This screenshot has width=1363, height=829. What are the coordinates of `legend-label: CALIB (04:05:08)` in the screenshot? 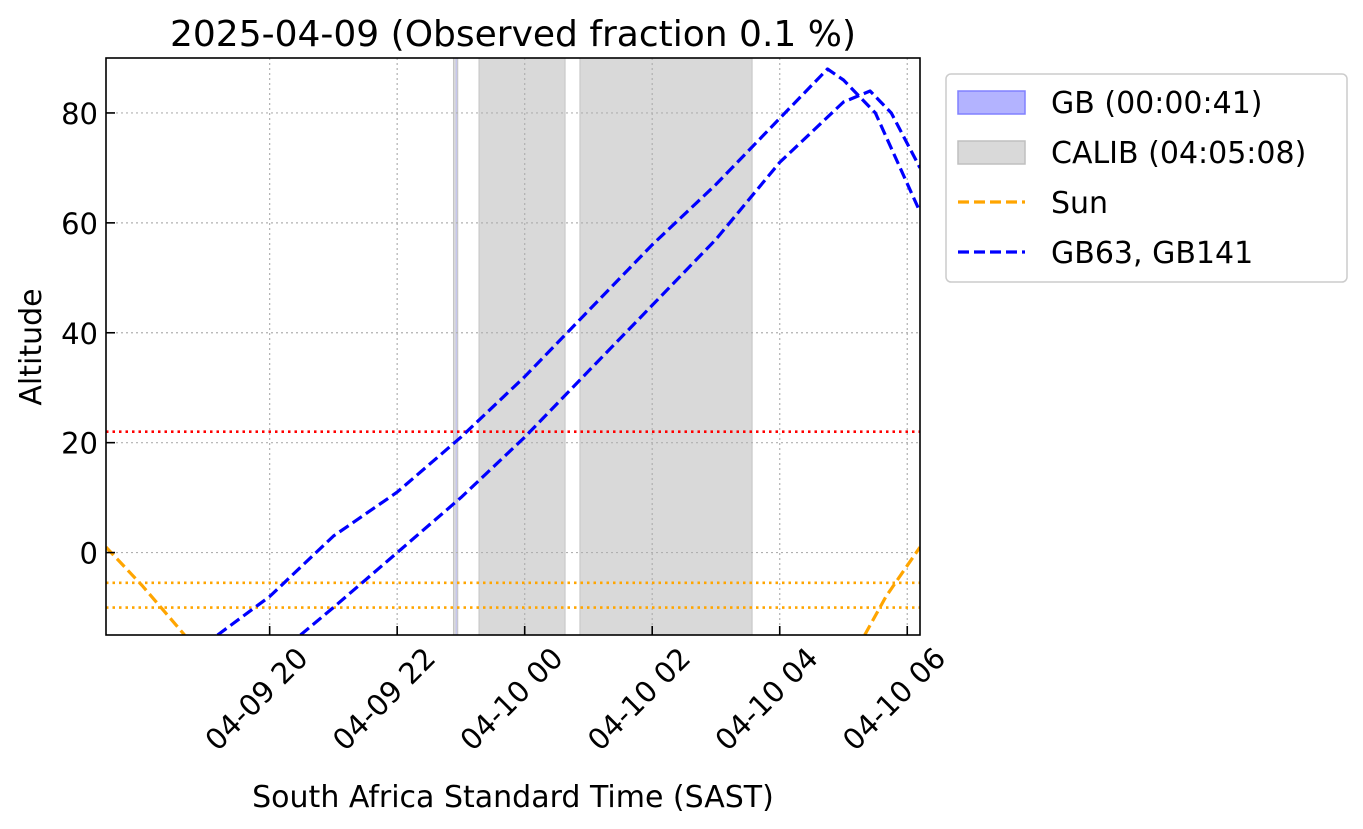 It's located at (1178, 153).